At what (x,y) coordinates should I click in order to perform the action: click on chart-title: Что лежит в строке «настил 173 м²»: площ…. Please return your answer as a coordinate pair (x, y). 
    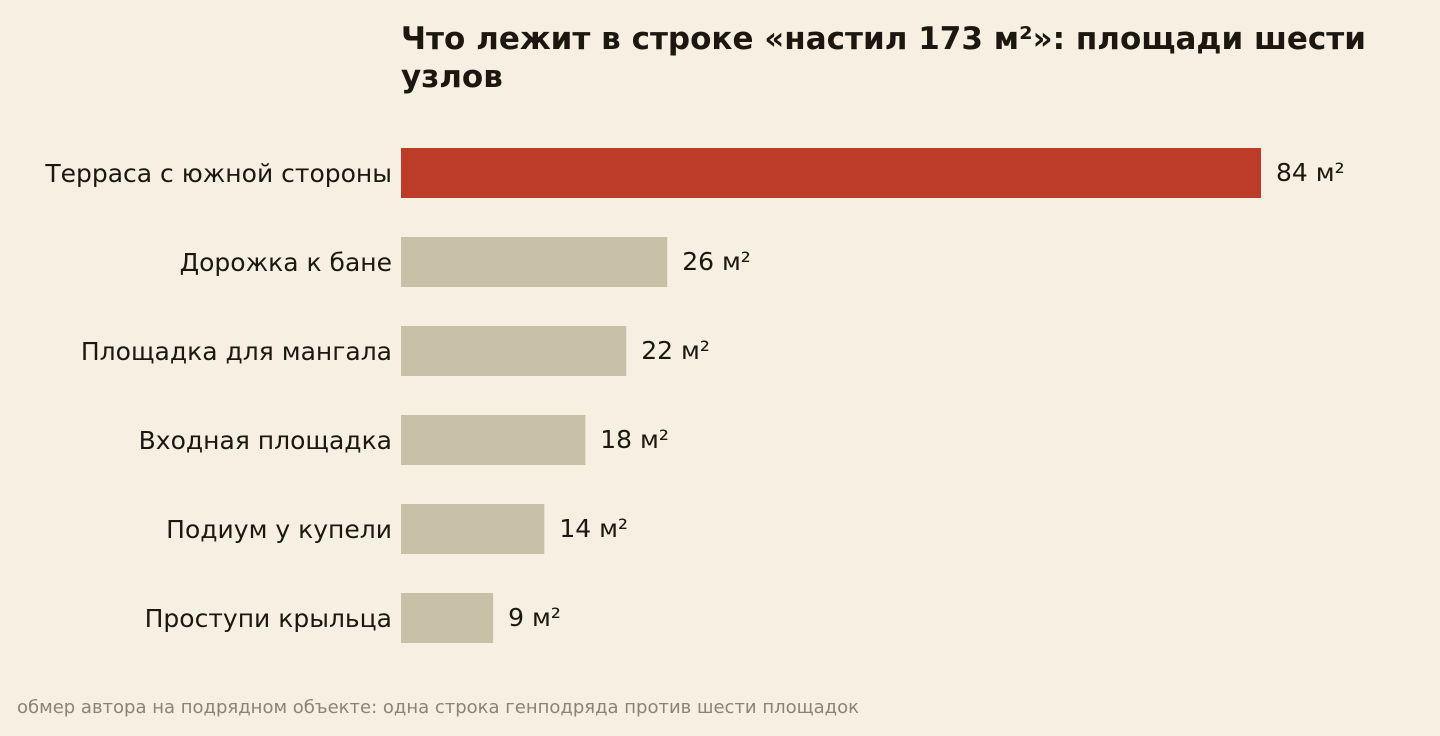
    Looking at the image, I should click on (883, 58).